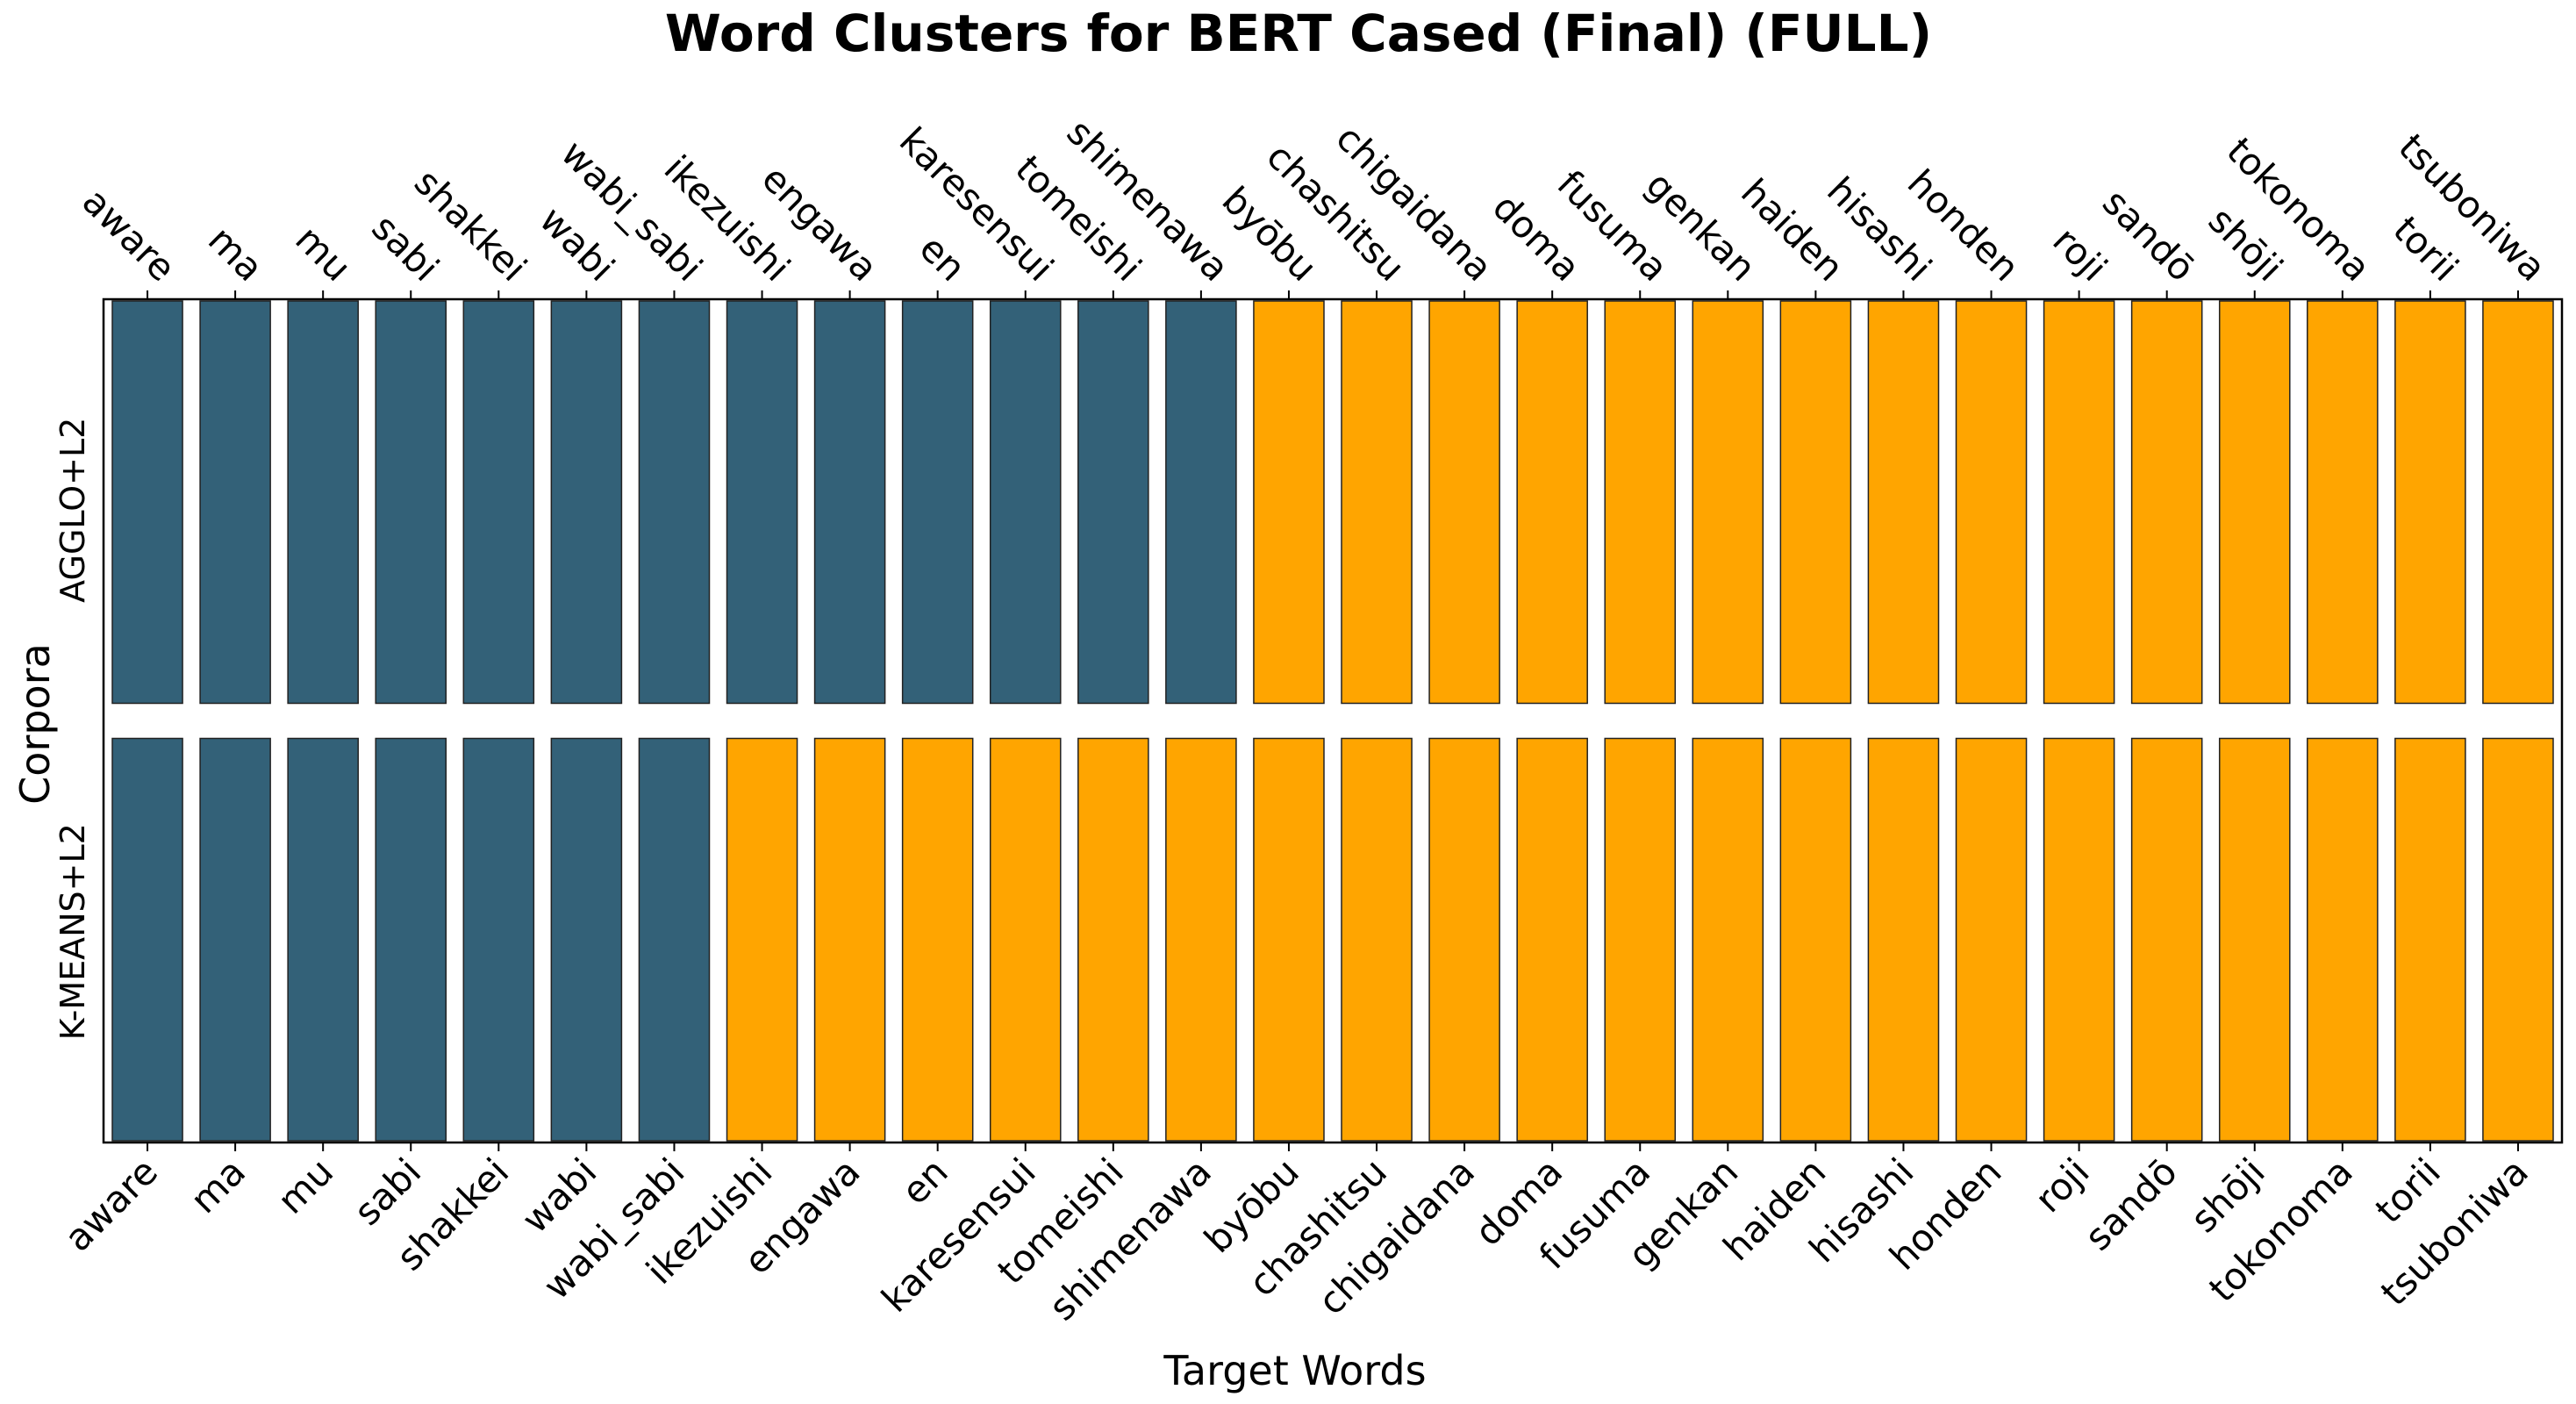  What do you see at coordinates (2131, 1204) in the screenshot?
I see `bottom-tick-label-23: sandō` at bounding box center [2131, 1204].